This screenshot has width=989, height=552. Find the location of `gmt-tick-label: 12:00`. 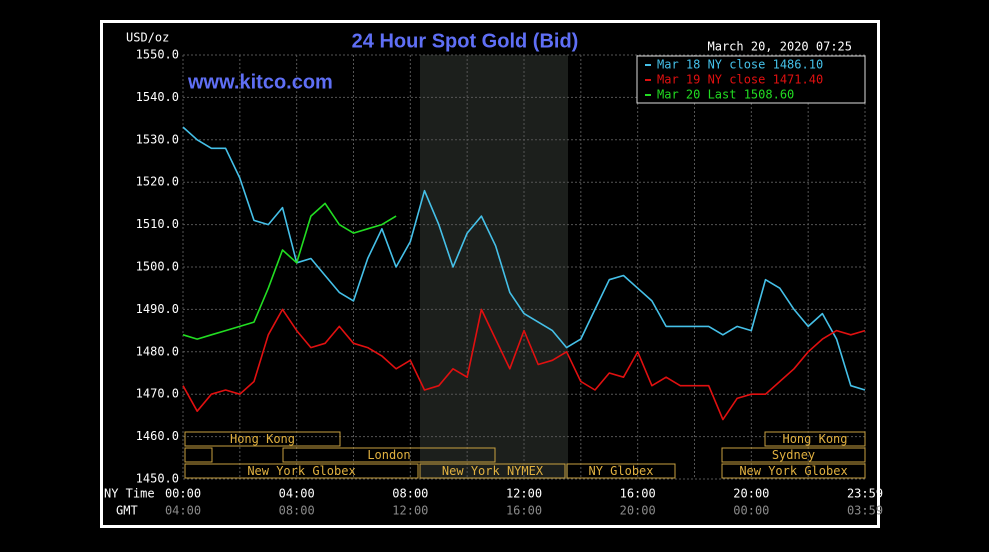

gmt-tick-label: 12:00 is located at coordinates (410, 511).